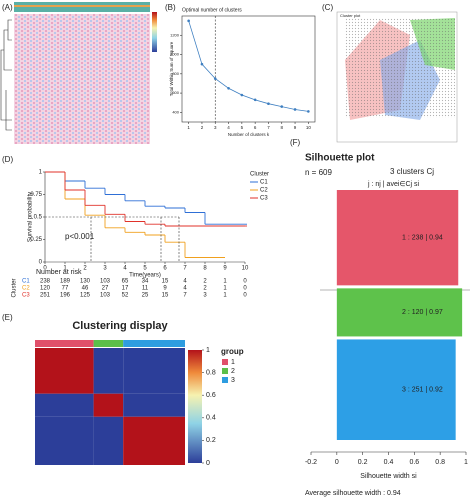 This screenshot has width=474, height=502. I want to click on x-axis-label: Number of clusters k, so click(249, 134).